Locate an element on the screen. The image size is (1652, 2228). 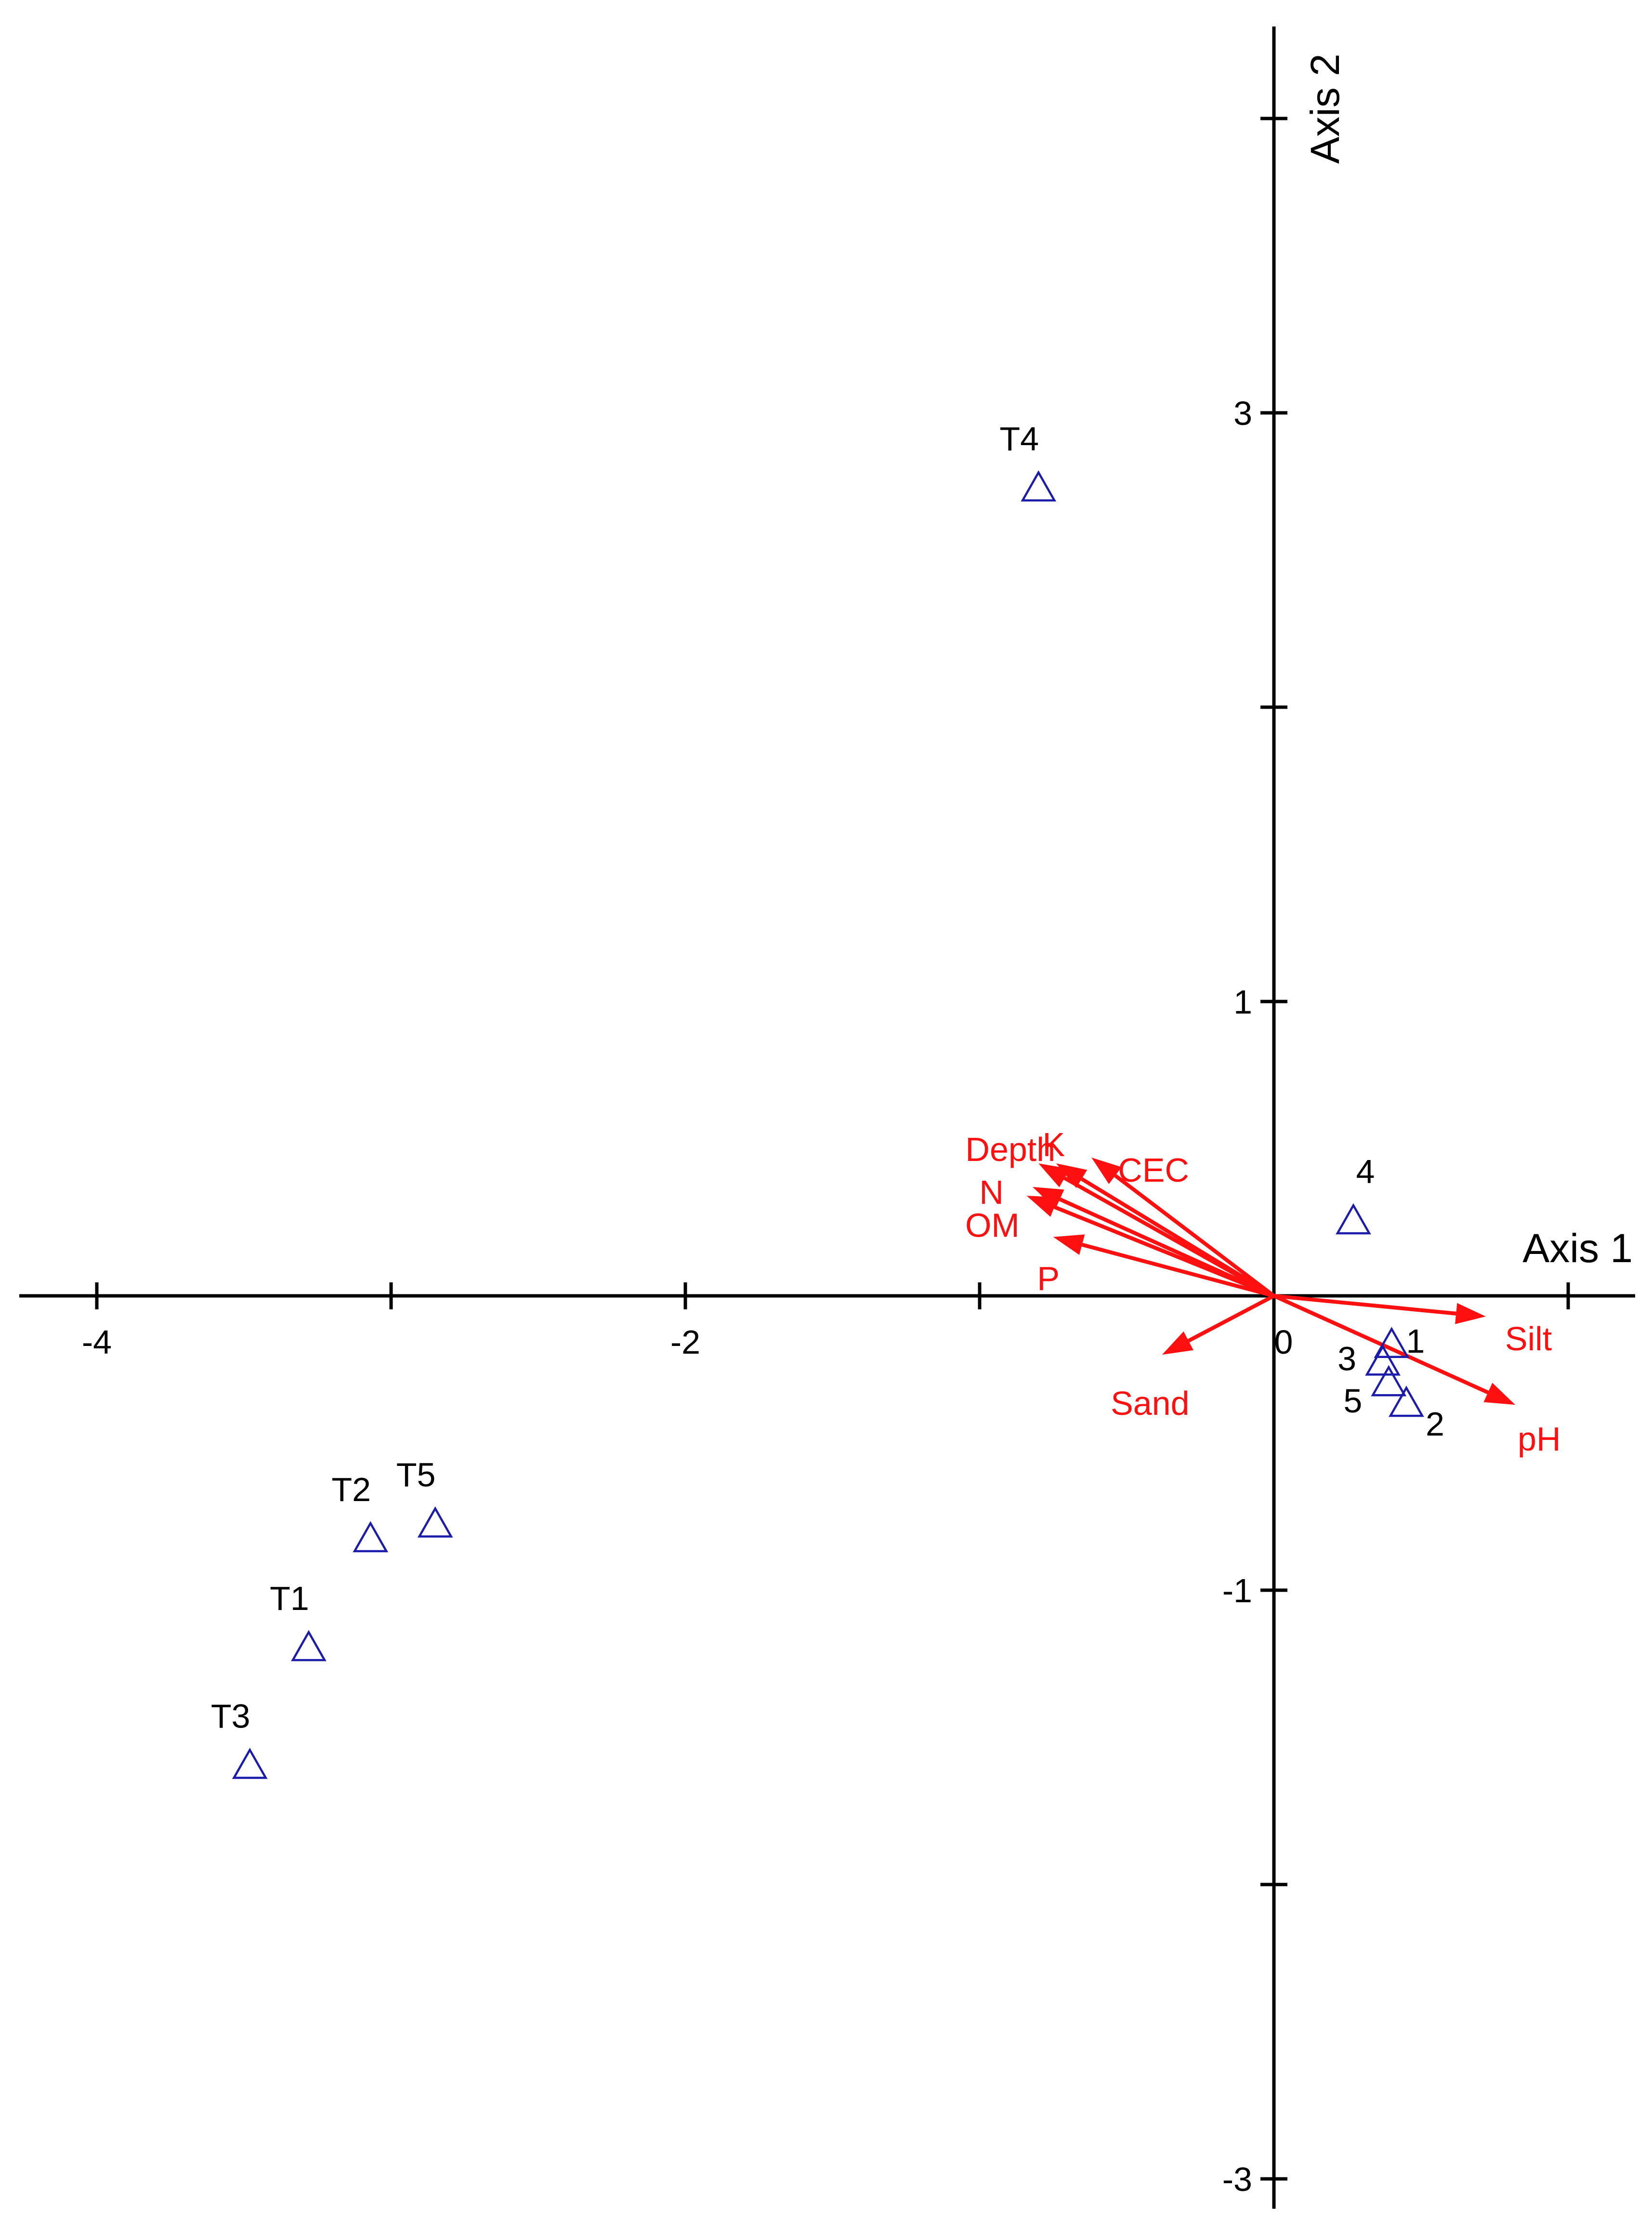
site-marker-t3 is located at coordinates (250, 1763).